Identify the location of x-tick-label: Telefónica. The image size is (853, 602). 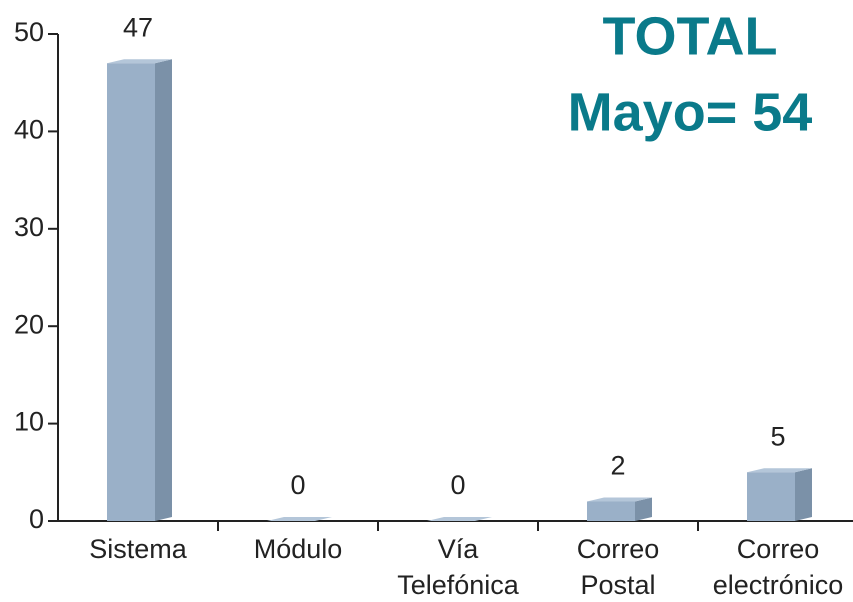
(458, 585).